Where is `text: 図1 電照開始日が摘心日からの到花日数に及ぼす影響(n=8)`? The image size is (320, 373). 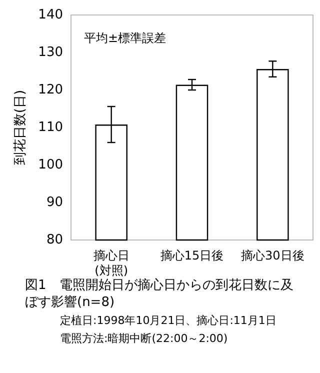
text: 図1 電照開始日が摘心日からの到花日数に及ぼす影響(n=8) is located at coordinates (159, 293).